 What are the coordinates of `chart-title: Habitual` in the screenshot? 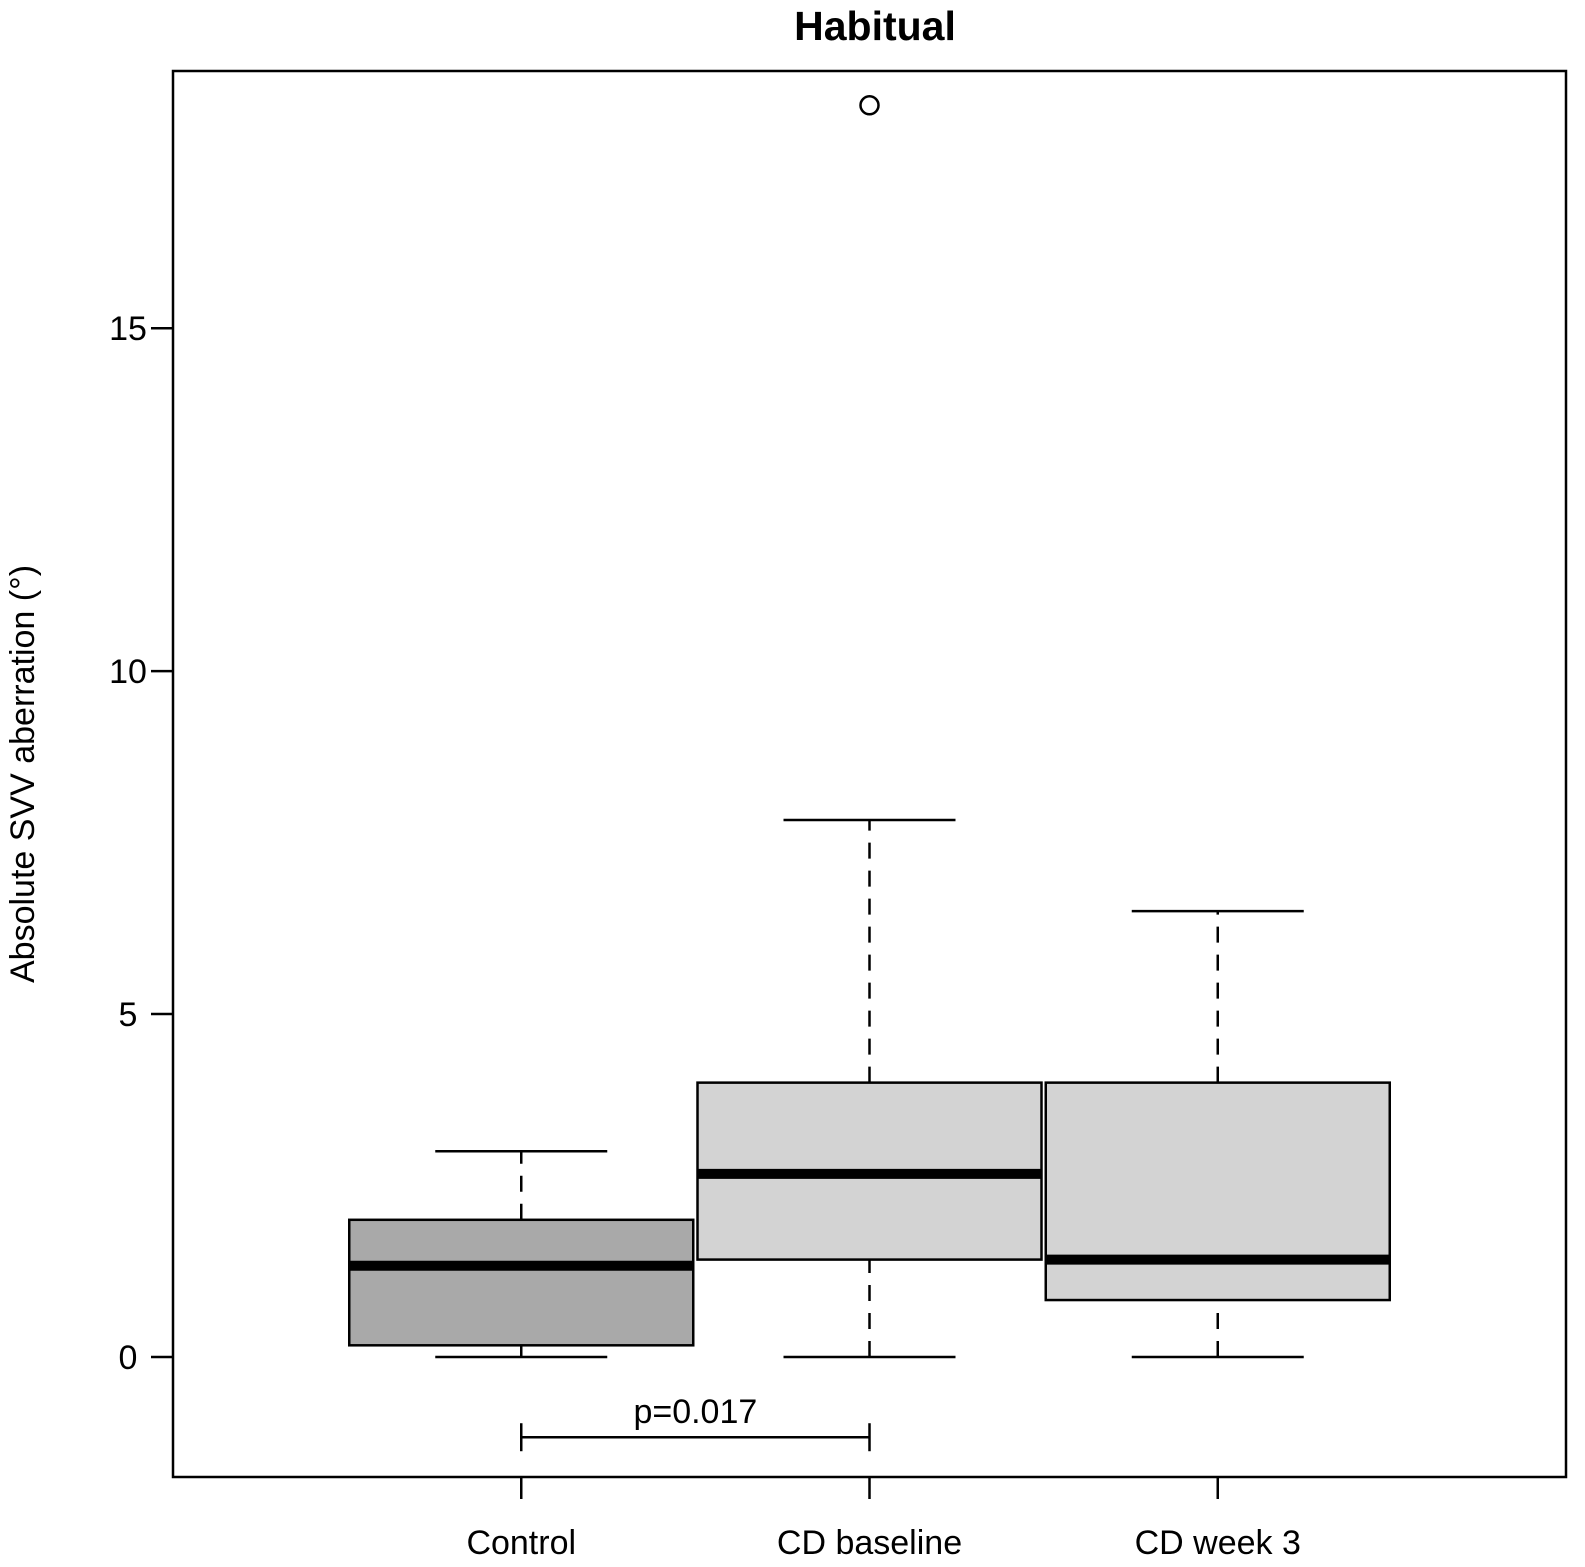 It's located at (875, 26).